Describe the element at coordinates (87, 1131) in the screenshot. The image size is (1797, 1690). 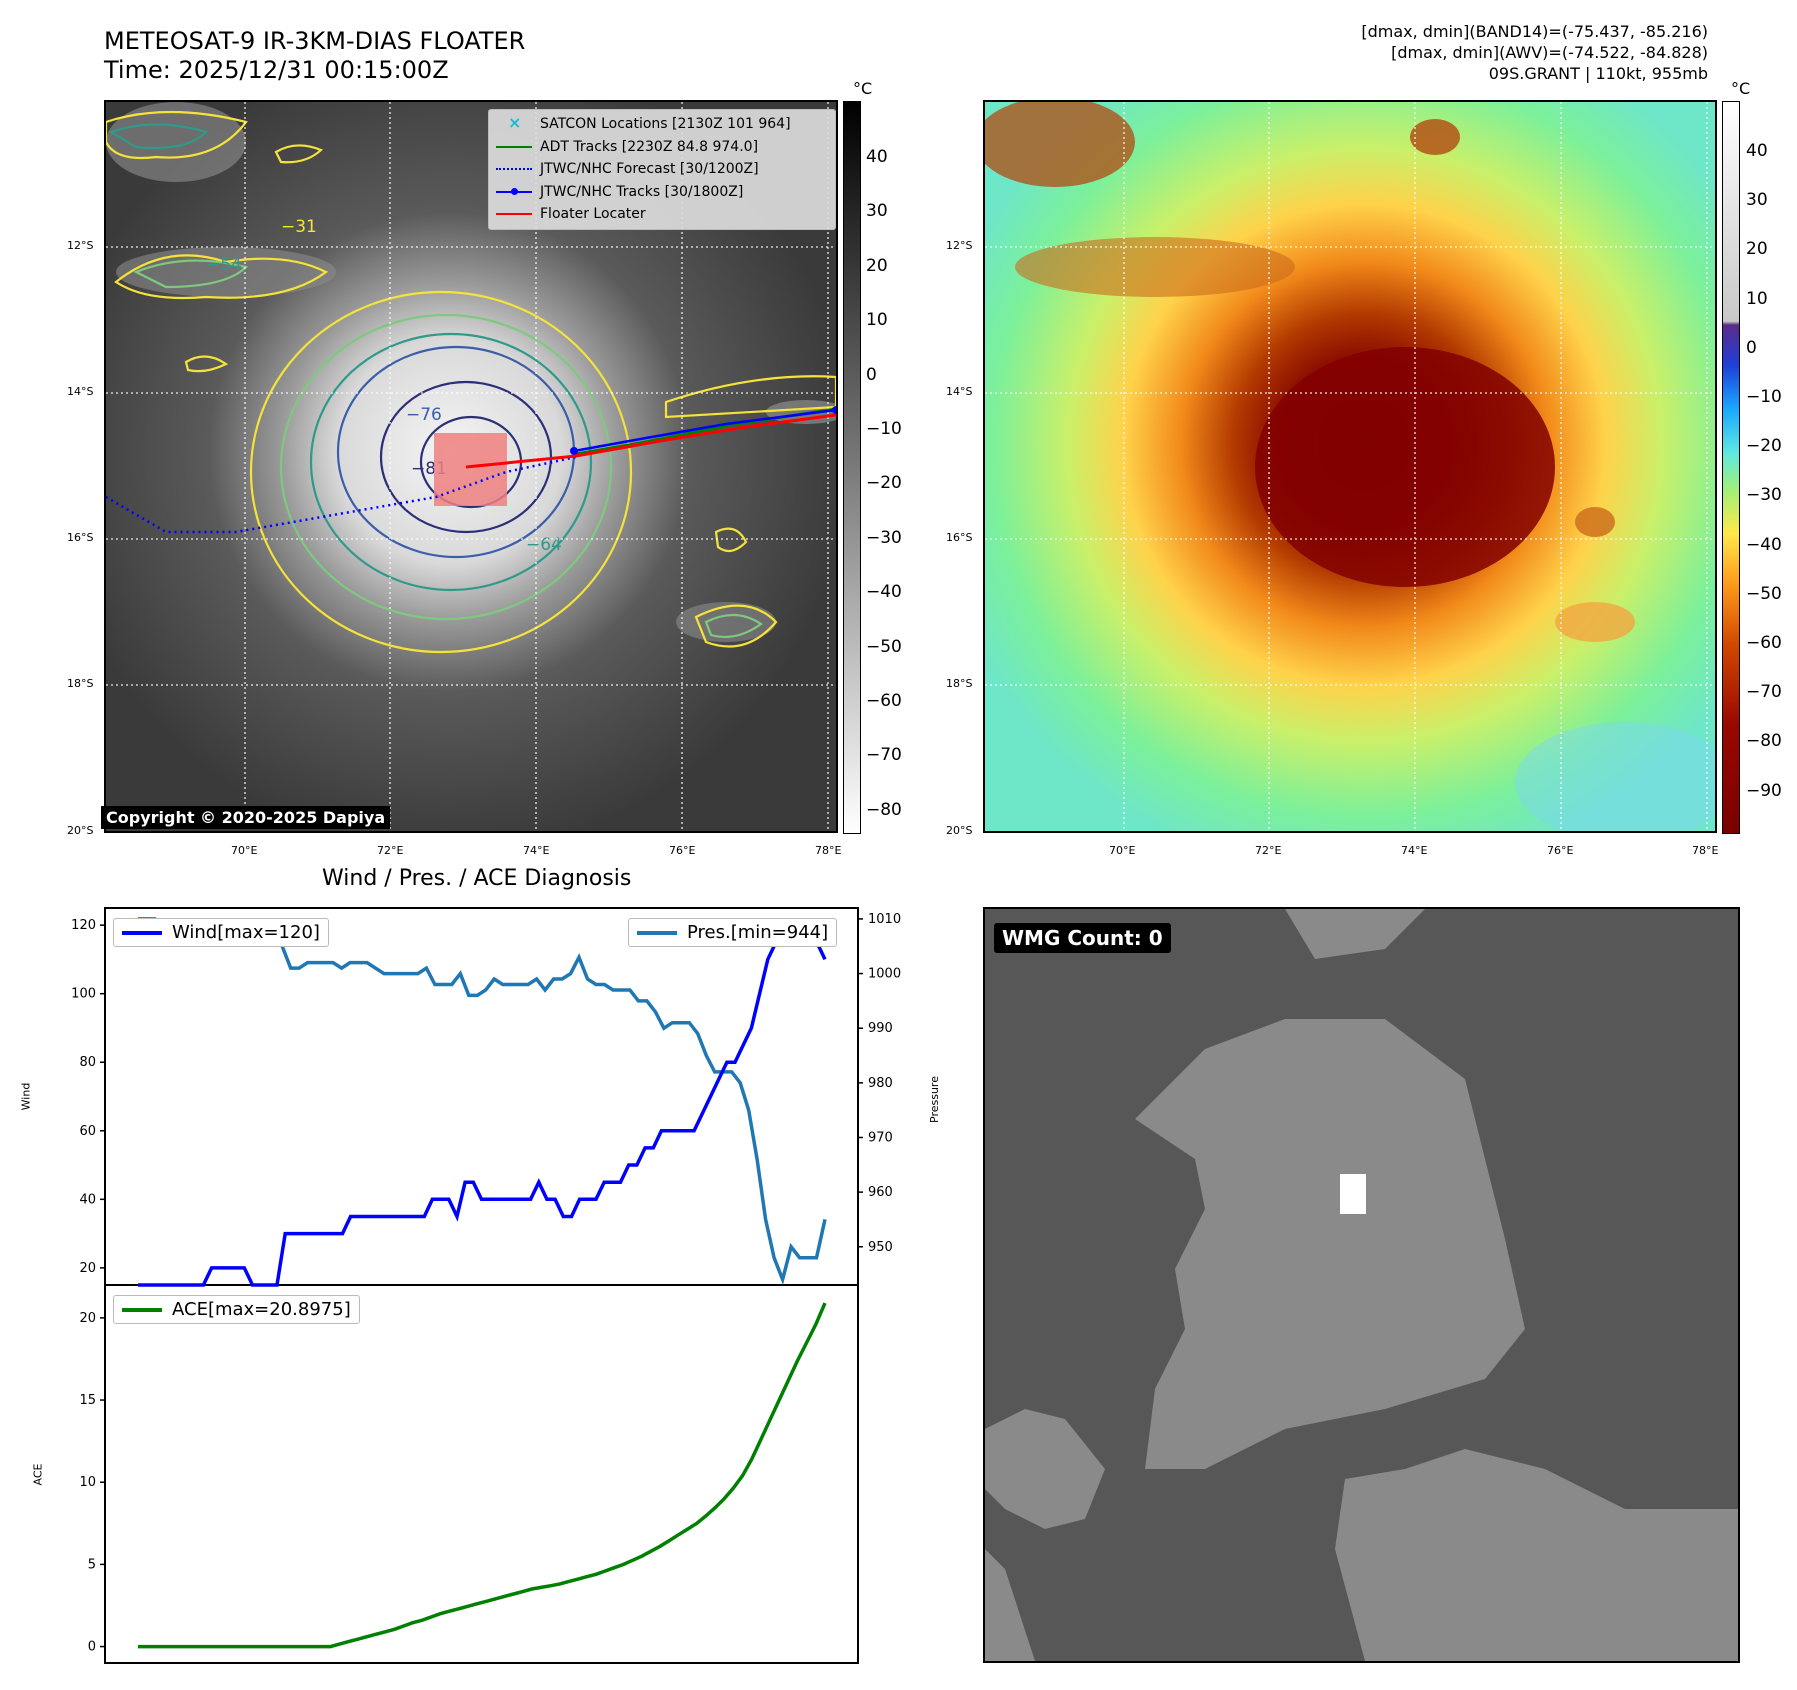
I see `axis-tick-label: 60` at that location.